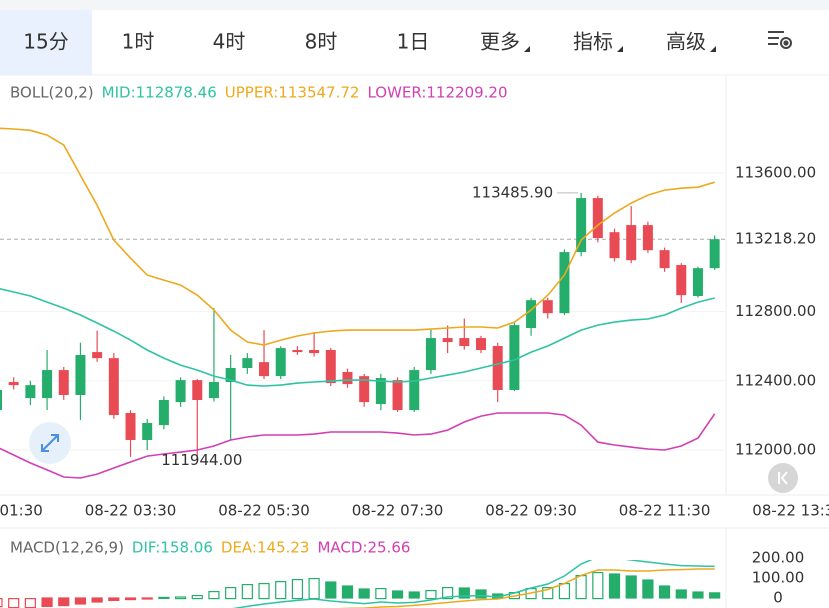  I want to click on dropdown-caret, so click(527, 49).